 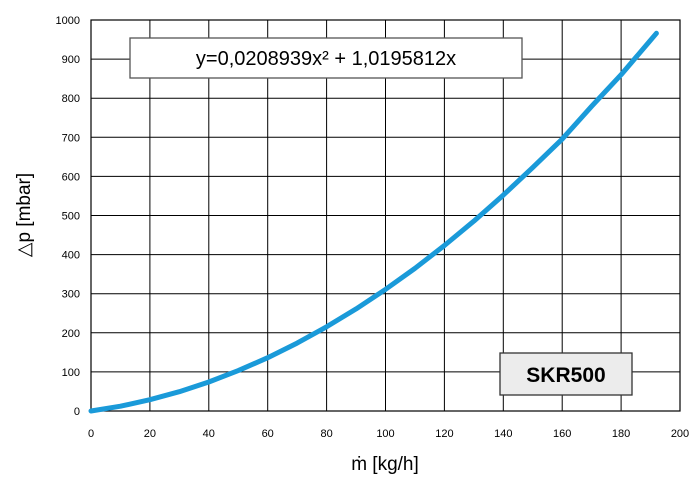 I want to click on x-tick-label: 120, so click(x=444, y=434).